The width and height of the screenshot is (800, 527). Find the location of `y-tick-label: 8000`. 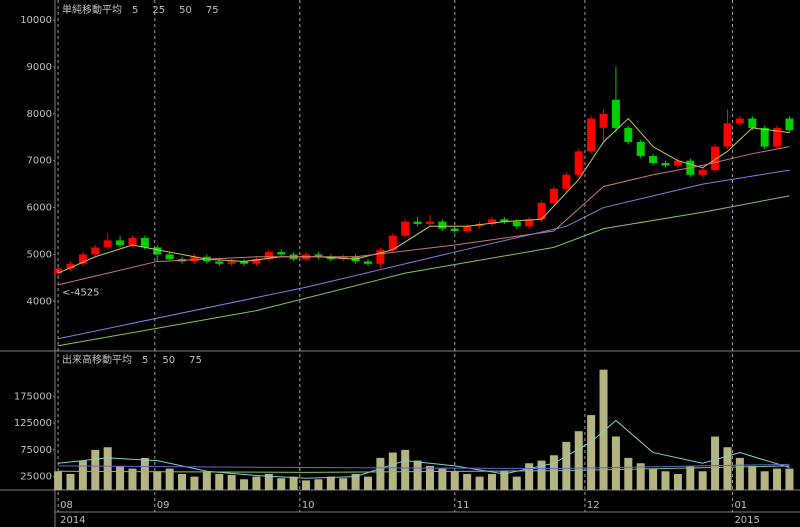

y-tick-label: 8000 is located at coordinates (39, 114).